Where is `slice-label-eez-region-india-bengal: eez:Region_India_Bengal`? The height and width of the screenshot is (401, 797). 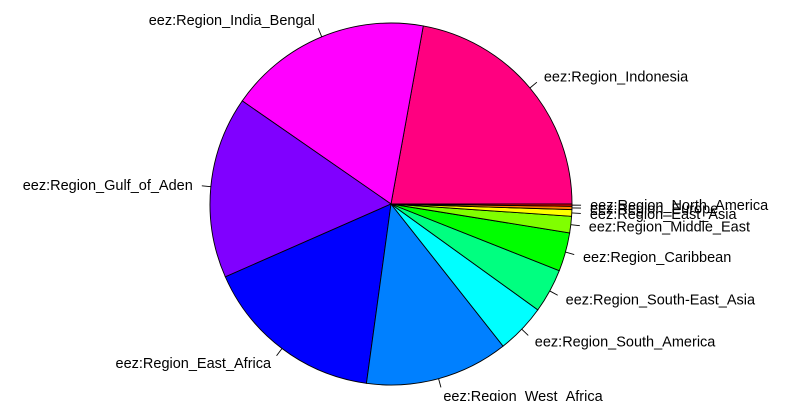
slice-label-eez-region-india-bengal: eez:Region_India_Bengal is located at coordinates (232, 21).